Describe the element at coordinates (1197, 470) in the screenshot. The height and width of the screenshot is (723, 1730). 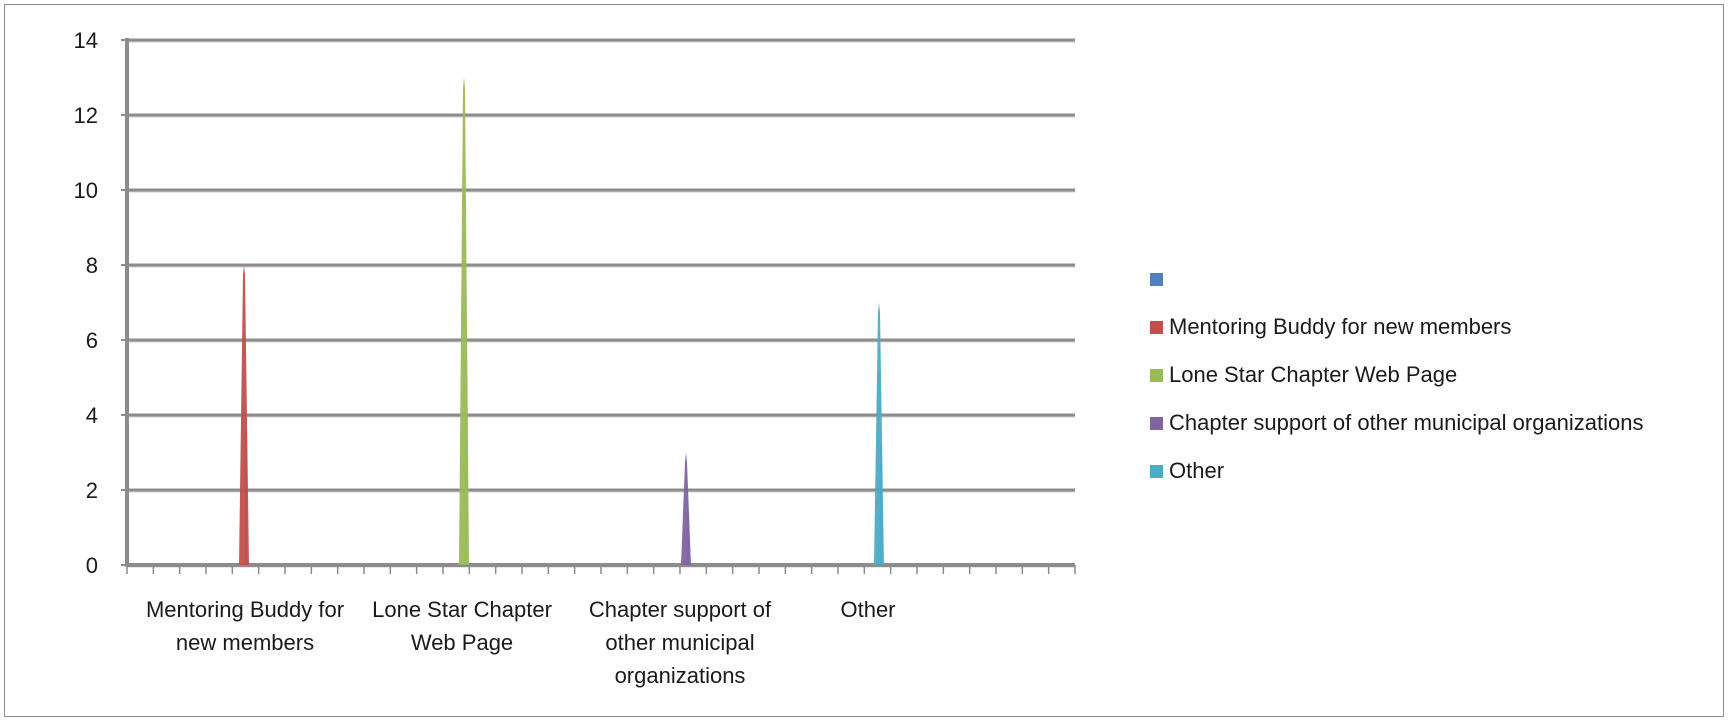
I see `legend-label: Other` at that location.